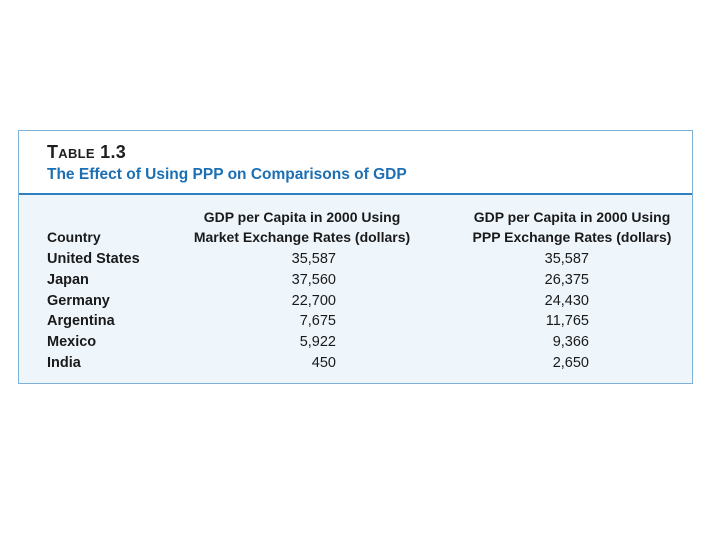 The image size is (720, 540). I want to click on ppp-value-cell: 9,366, so click(570, 342).